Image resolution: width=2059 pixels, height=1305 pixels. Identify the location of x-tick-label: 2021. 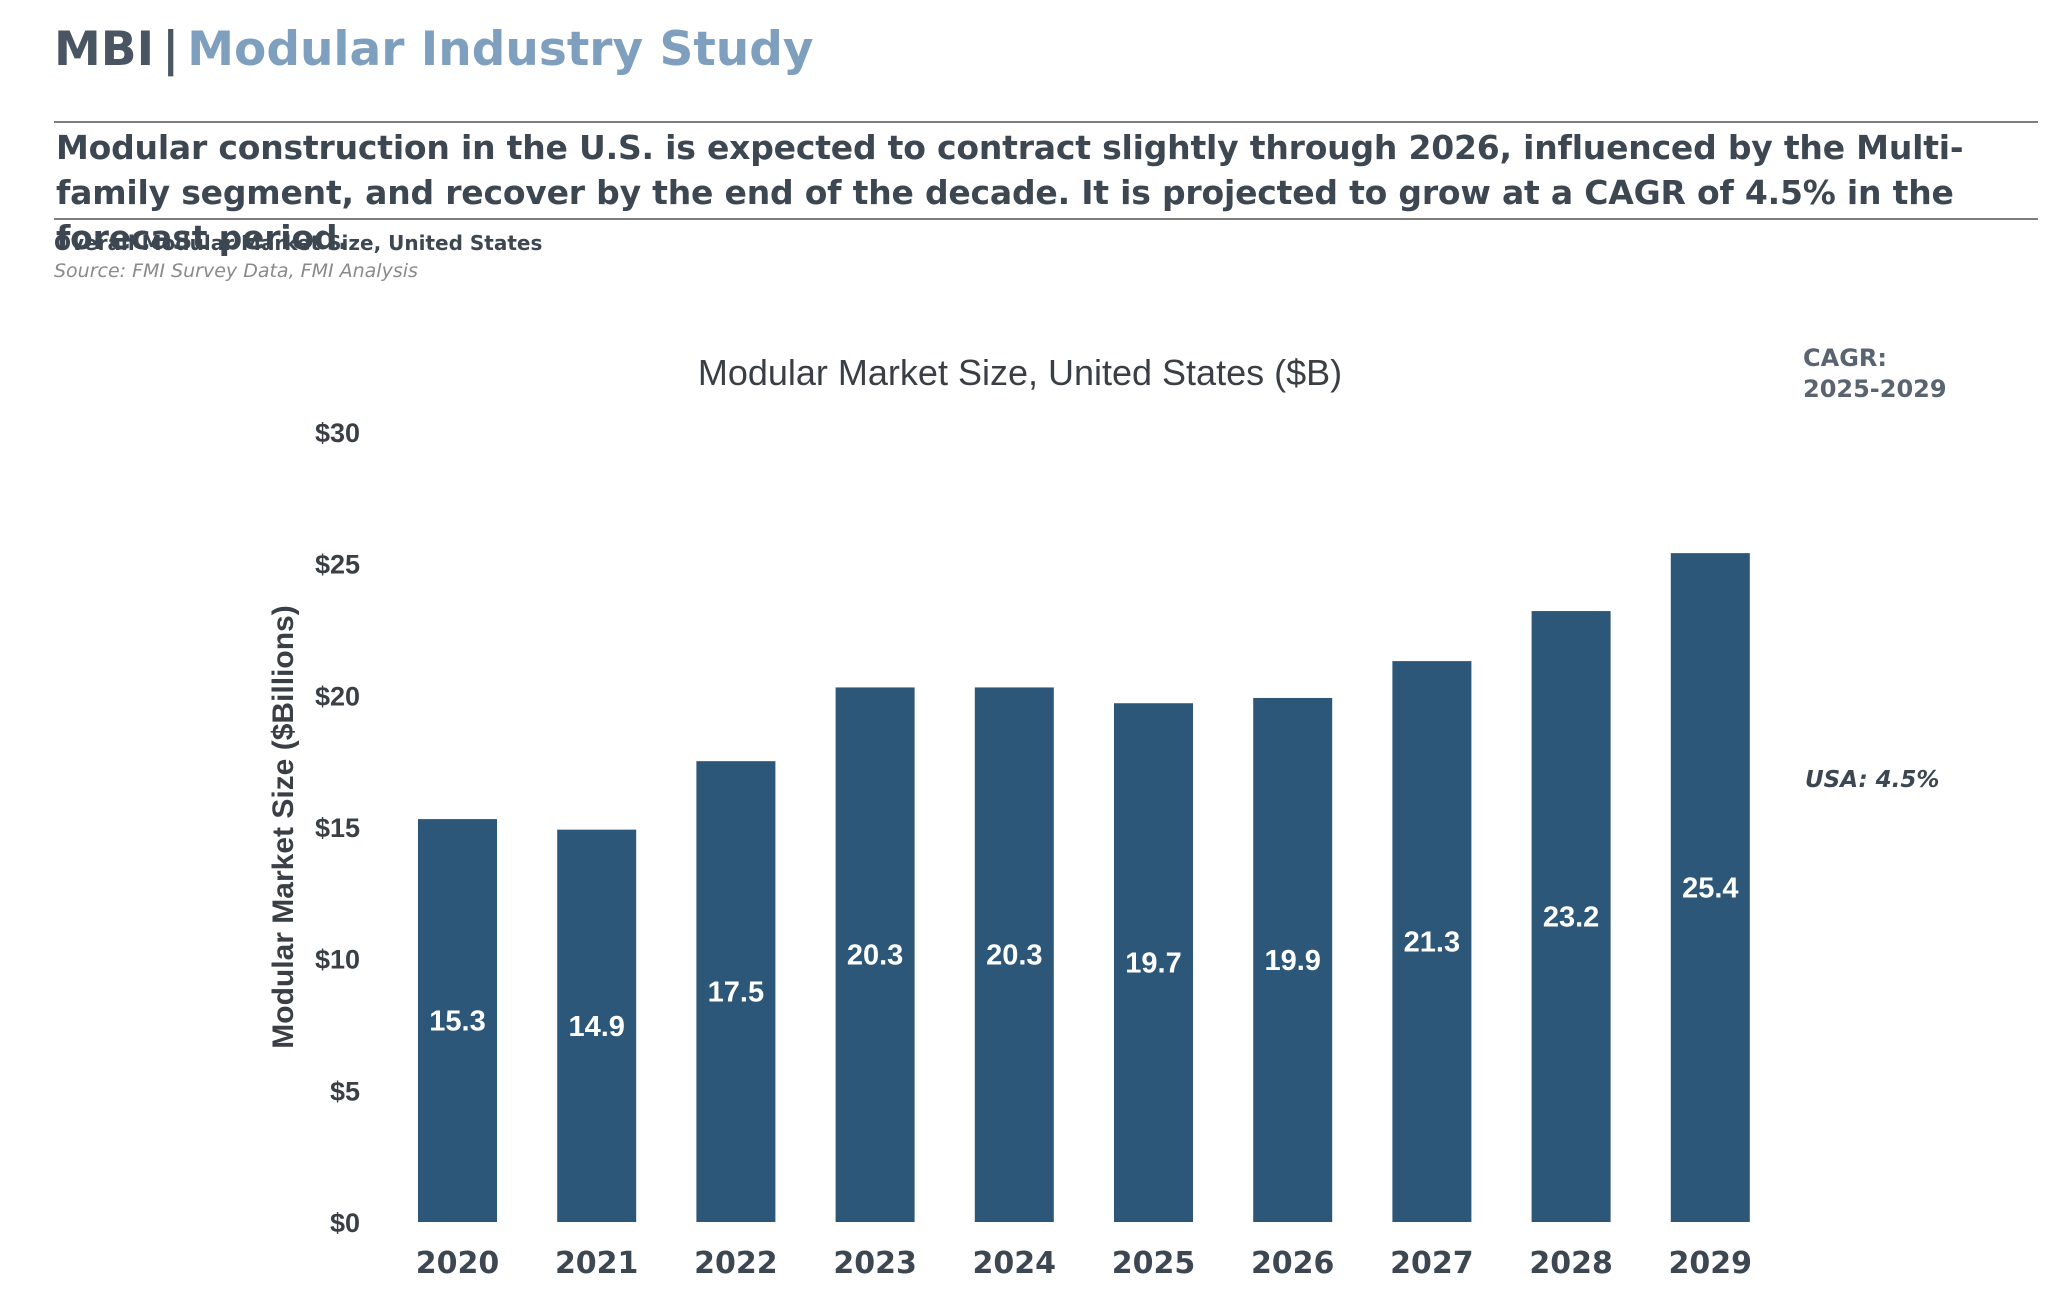
(597, 1263).